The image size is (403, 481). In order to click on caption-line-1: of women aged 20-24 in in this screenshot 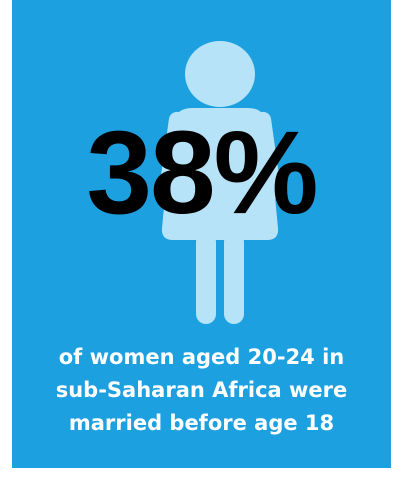, I will do `click(201, 357)`.